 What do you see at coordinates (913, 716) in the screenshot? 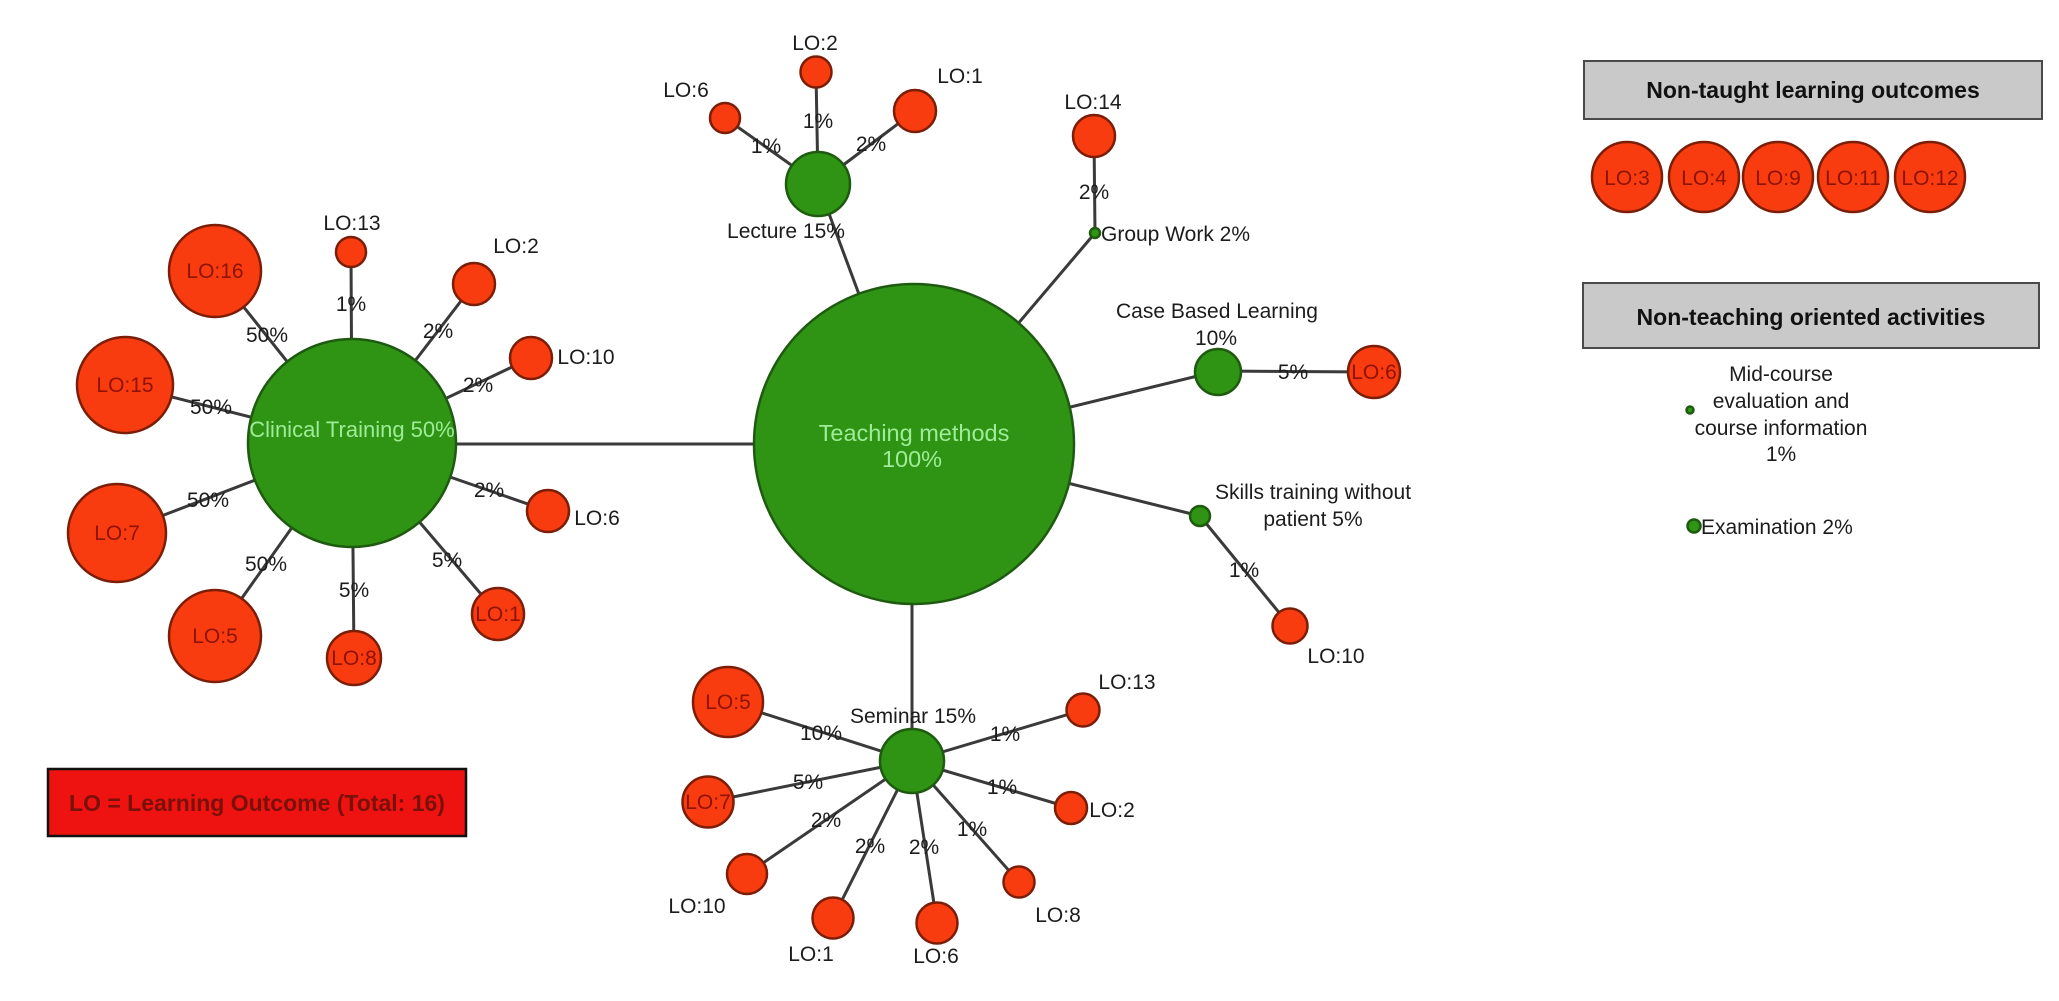
I see `svg-text: Seminar 15%` at bounding box center [913, 716].